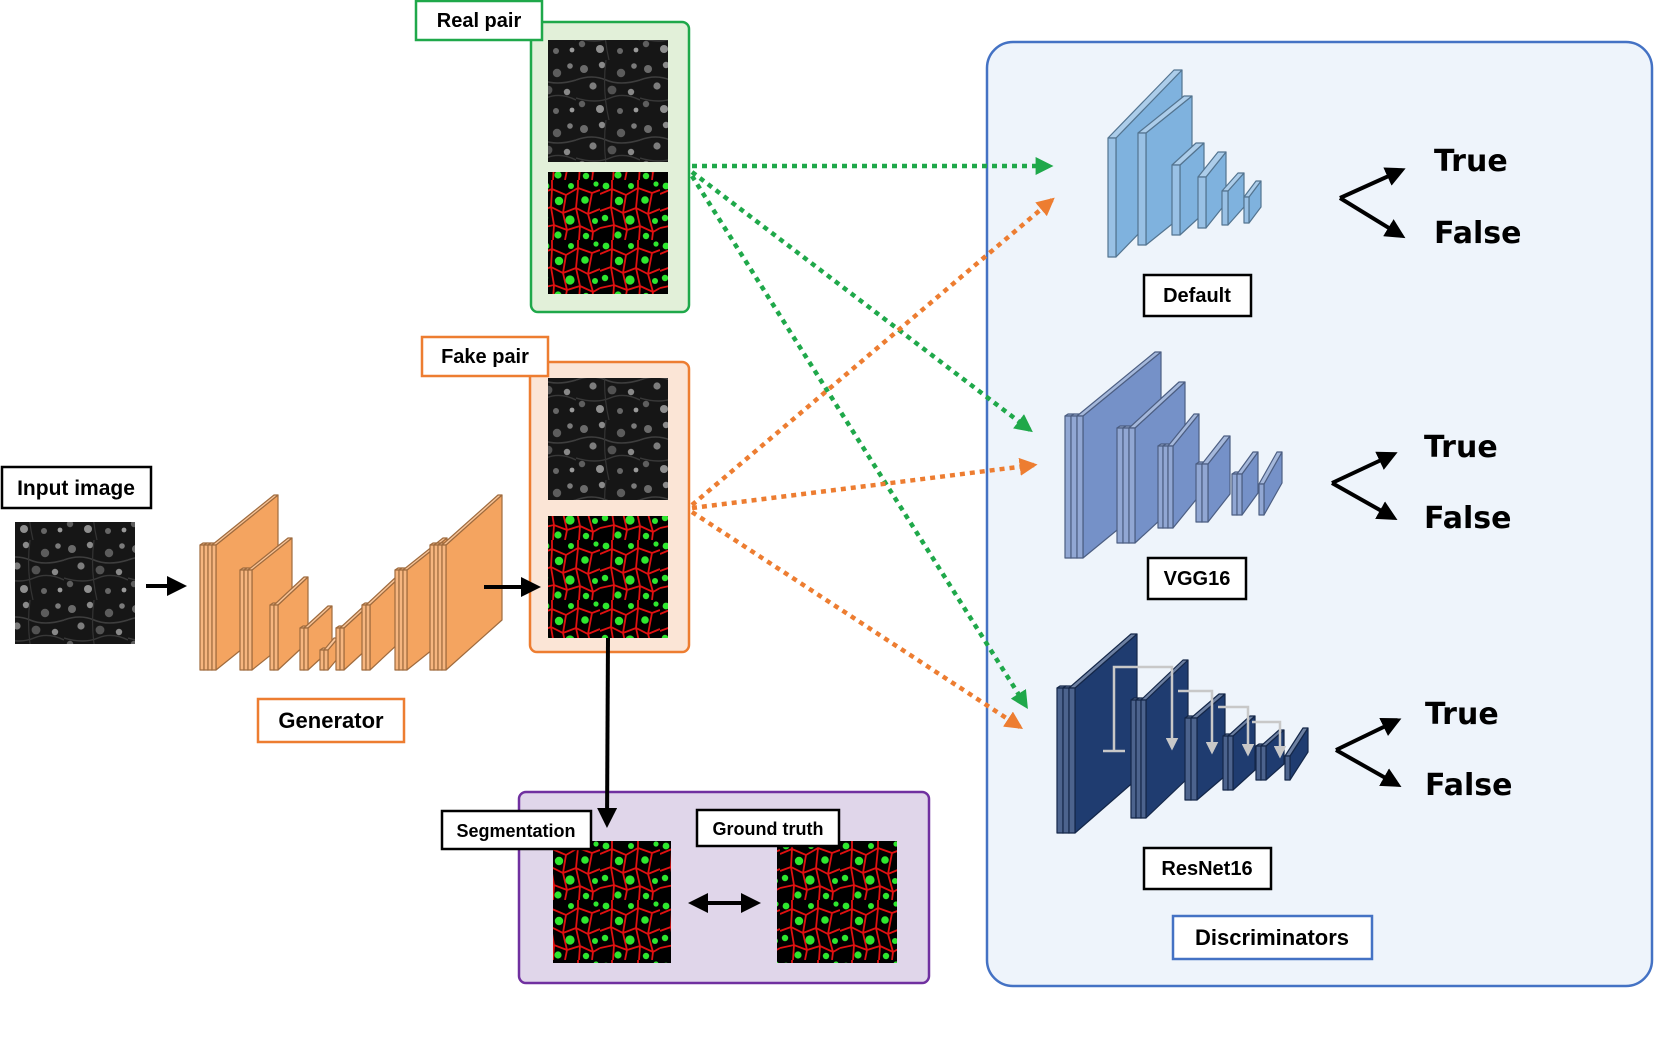 Image resolution: width=1656 pixels, height=1040 pixels. I want to click on fake-pair-arrows, so click(872, 463).